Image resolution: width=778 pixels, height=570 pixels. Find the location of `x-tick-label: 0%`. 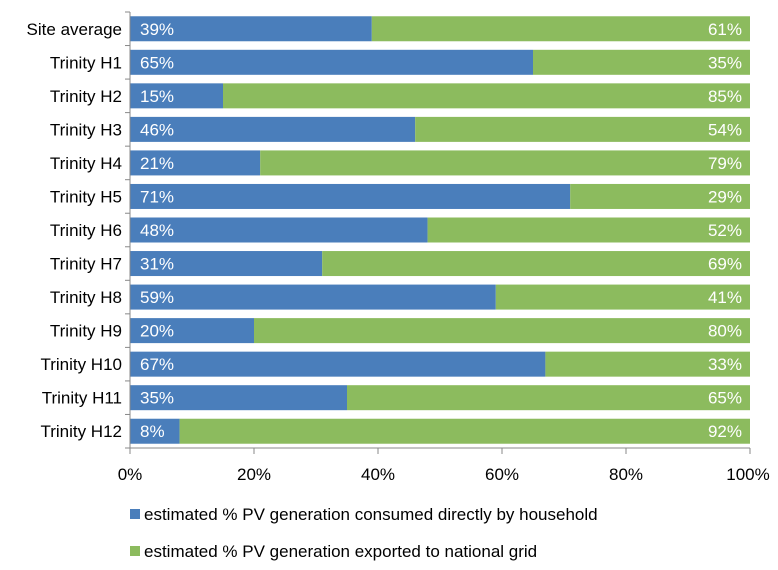

x-tick-label: 0% is located at coordinates (130, 474).